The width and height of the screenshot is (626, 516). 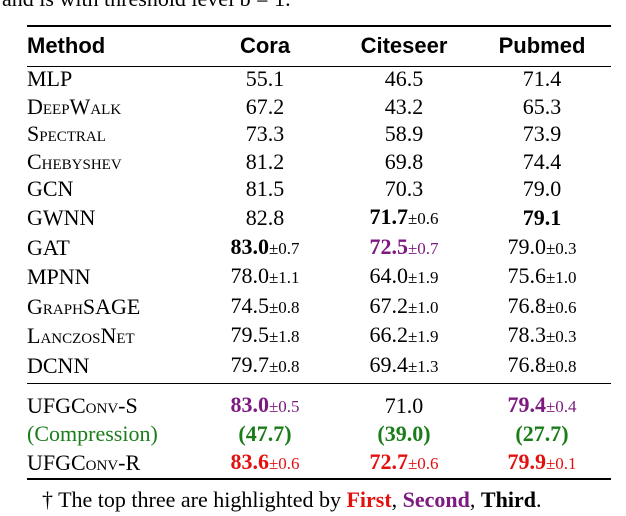 I want to click on cora-cell: 79.5±1.8, so click(x=265, y=335).